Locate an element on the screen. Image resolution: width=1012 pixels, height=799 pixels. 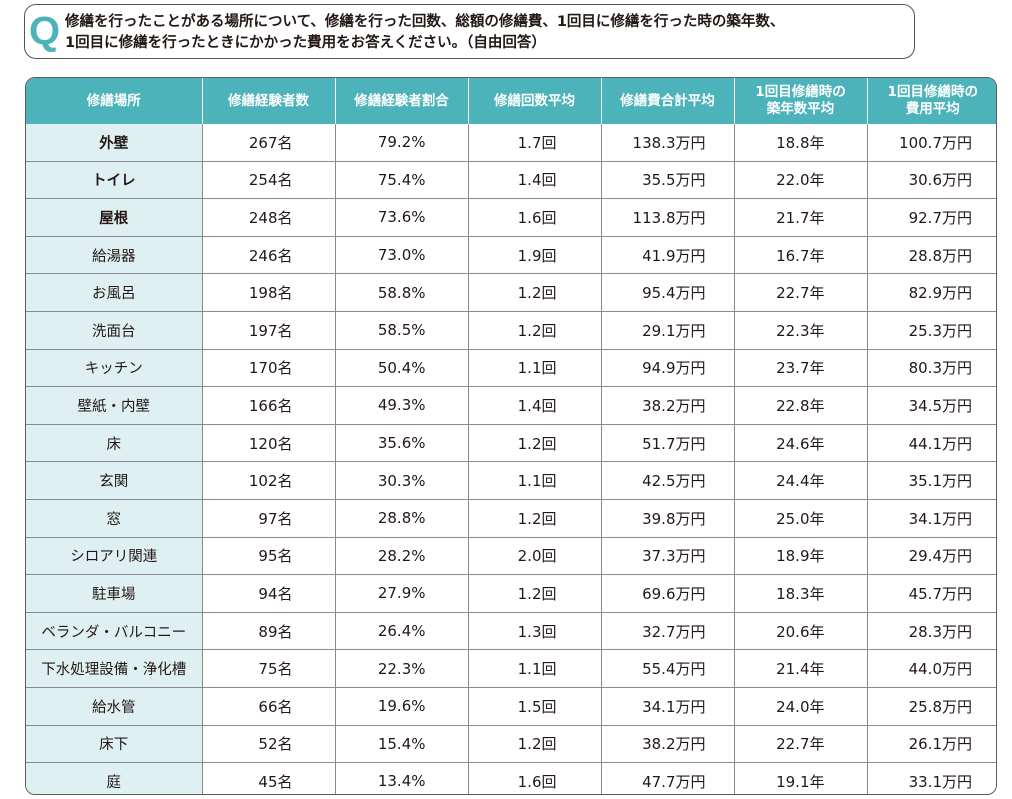
cell-place: 玄関 is located at coordinates (114, 480).